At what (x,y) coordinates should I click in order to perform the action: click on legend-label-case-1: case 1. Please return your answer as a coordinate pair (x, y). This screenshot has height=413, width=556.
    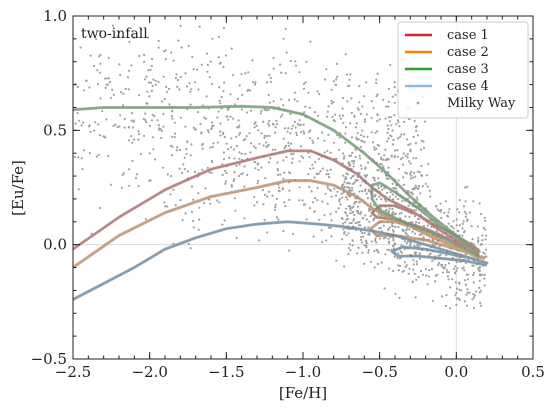
    Looking at the image, I should click on (468, 35).